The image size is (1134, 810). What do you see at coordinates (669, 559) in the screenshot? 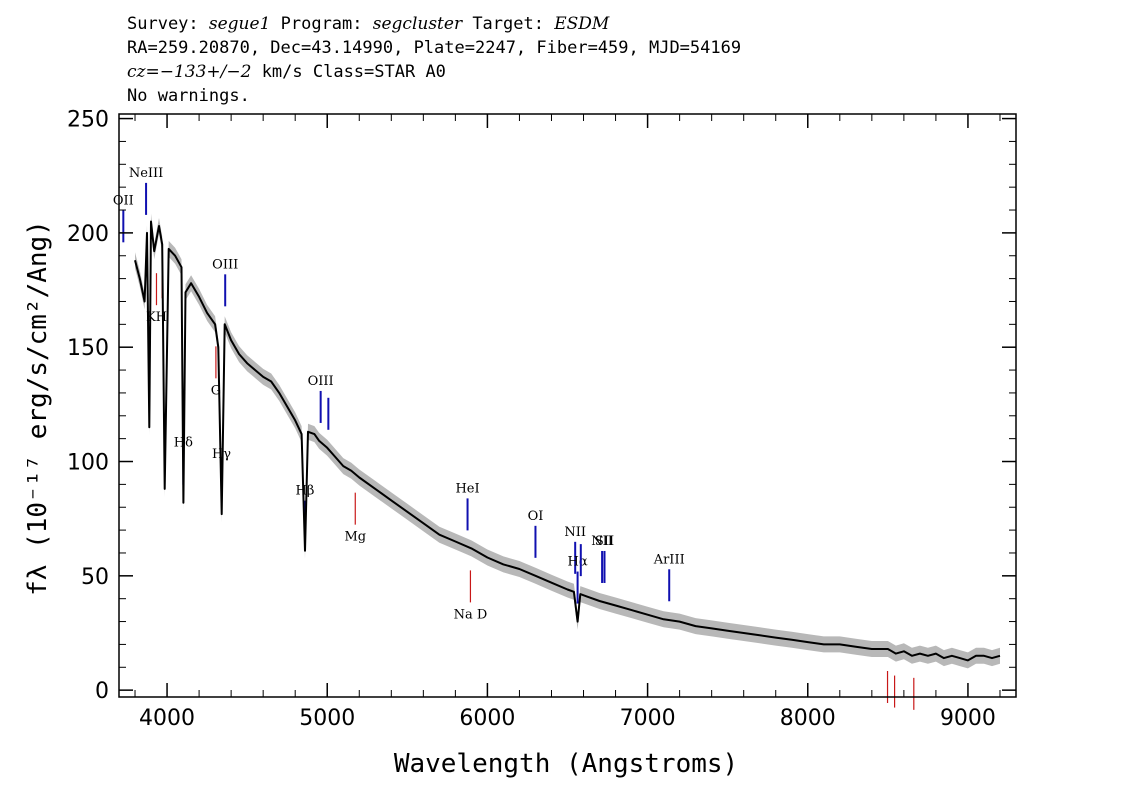
I see `line-marker-label-15: ArIII` at bounding box center [669, 559].